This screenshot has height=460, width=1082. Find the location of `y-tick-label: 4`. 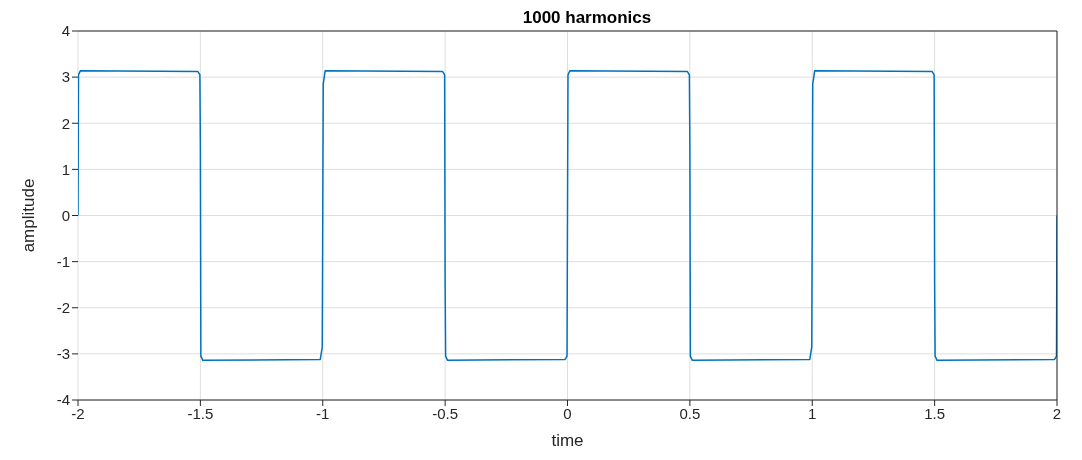

y-tick-label: 4 is located at coordinates (65, 31).